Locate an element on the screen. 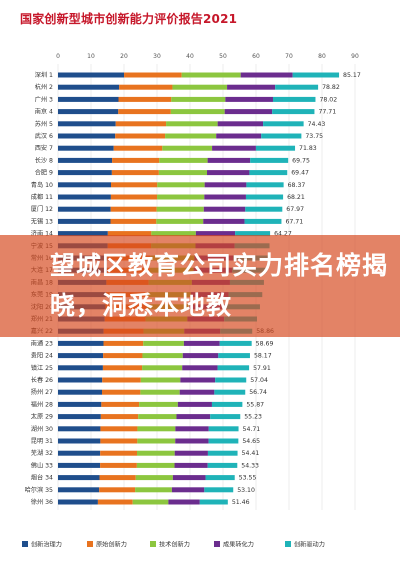 This screenshot has width=400, height=565. total-value-label: 54.71 is located at coordinates (252, 429).